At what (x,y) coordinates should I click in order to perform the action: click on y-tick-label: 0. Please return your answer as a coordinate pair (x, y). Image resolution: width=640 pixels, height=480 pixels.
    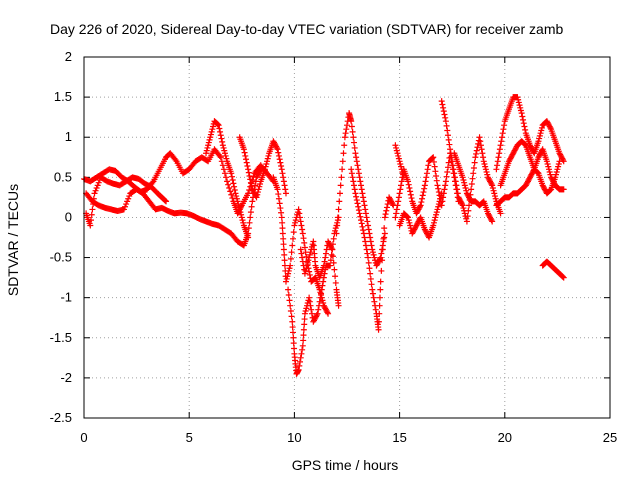
    Looking at the image, I should click on (68, 216).